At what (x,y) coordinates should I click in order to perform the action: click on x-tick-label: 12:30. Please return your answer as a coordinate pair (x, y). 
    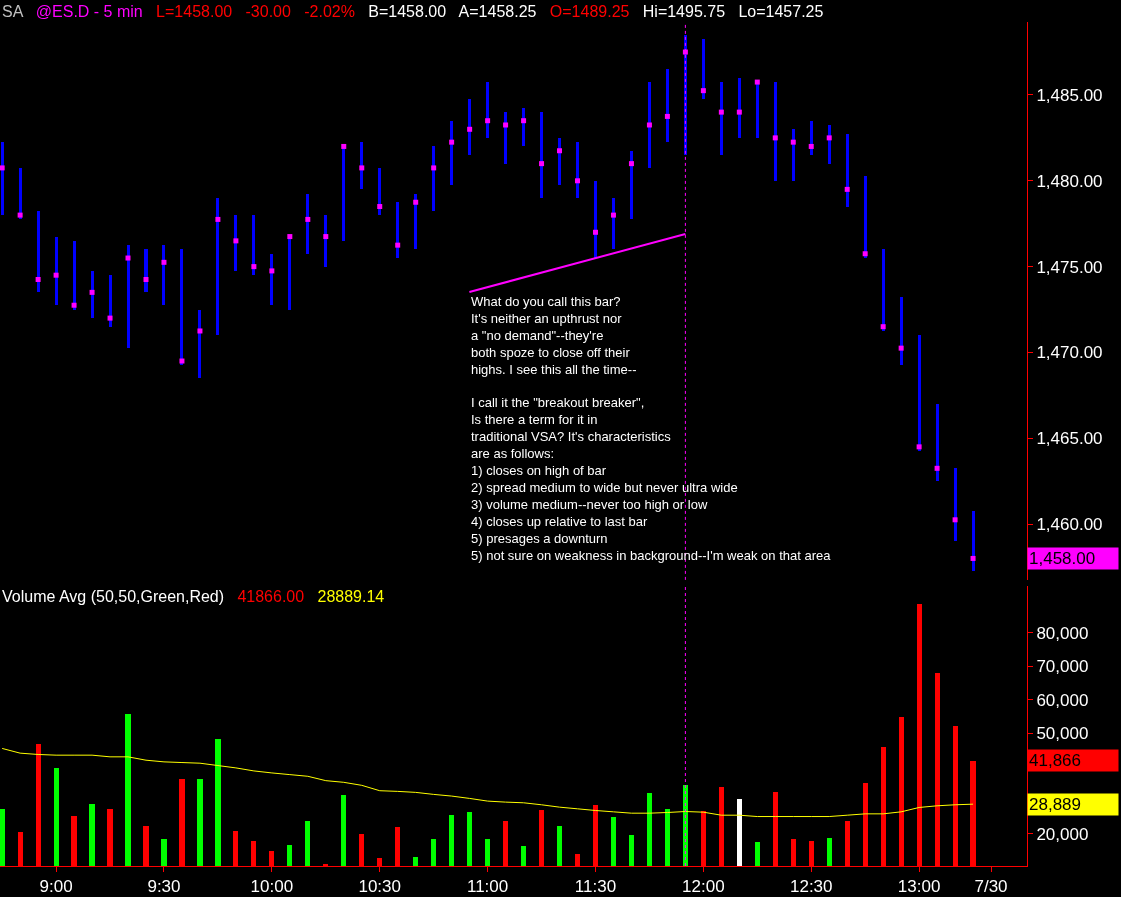
    Looking at the image, I should click on (811, 887).